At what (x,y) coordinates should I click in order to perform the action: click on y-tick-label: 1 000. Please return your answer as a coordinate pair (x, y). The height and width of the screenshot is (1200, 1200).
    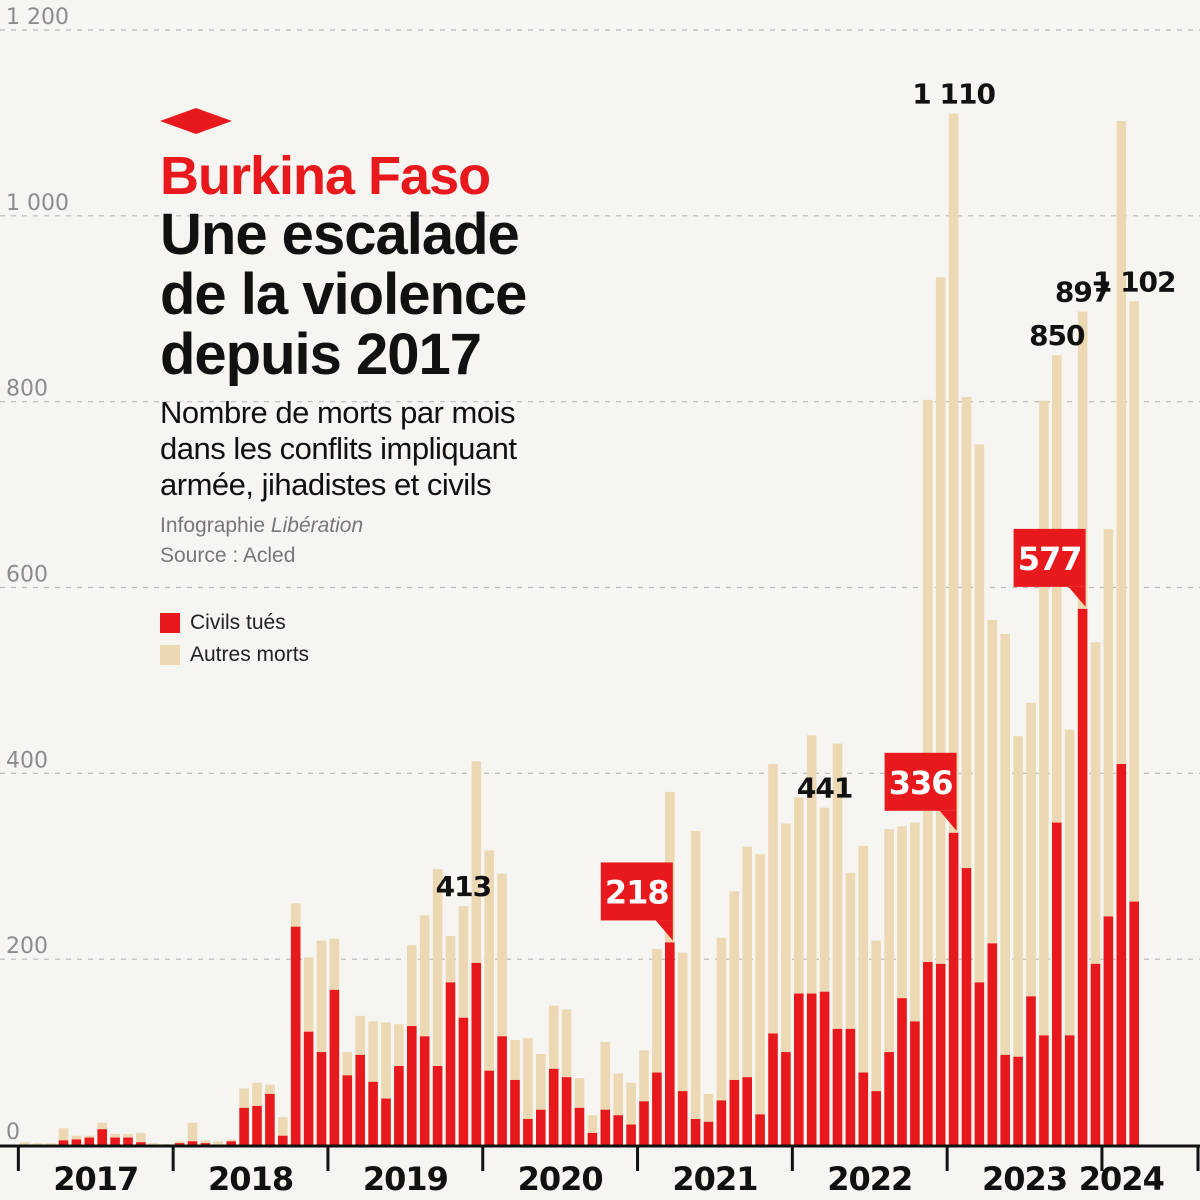
    Looking at the image, I should click on (37, 203).